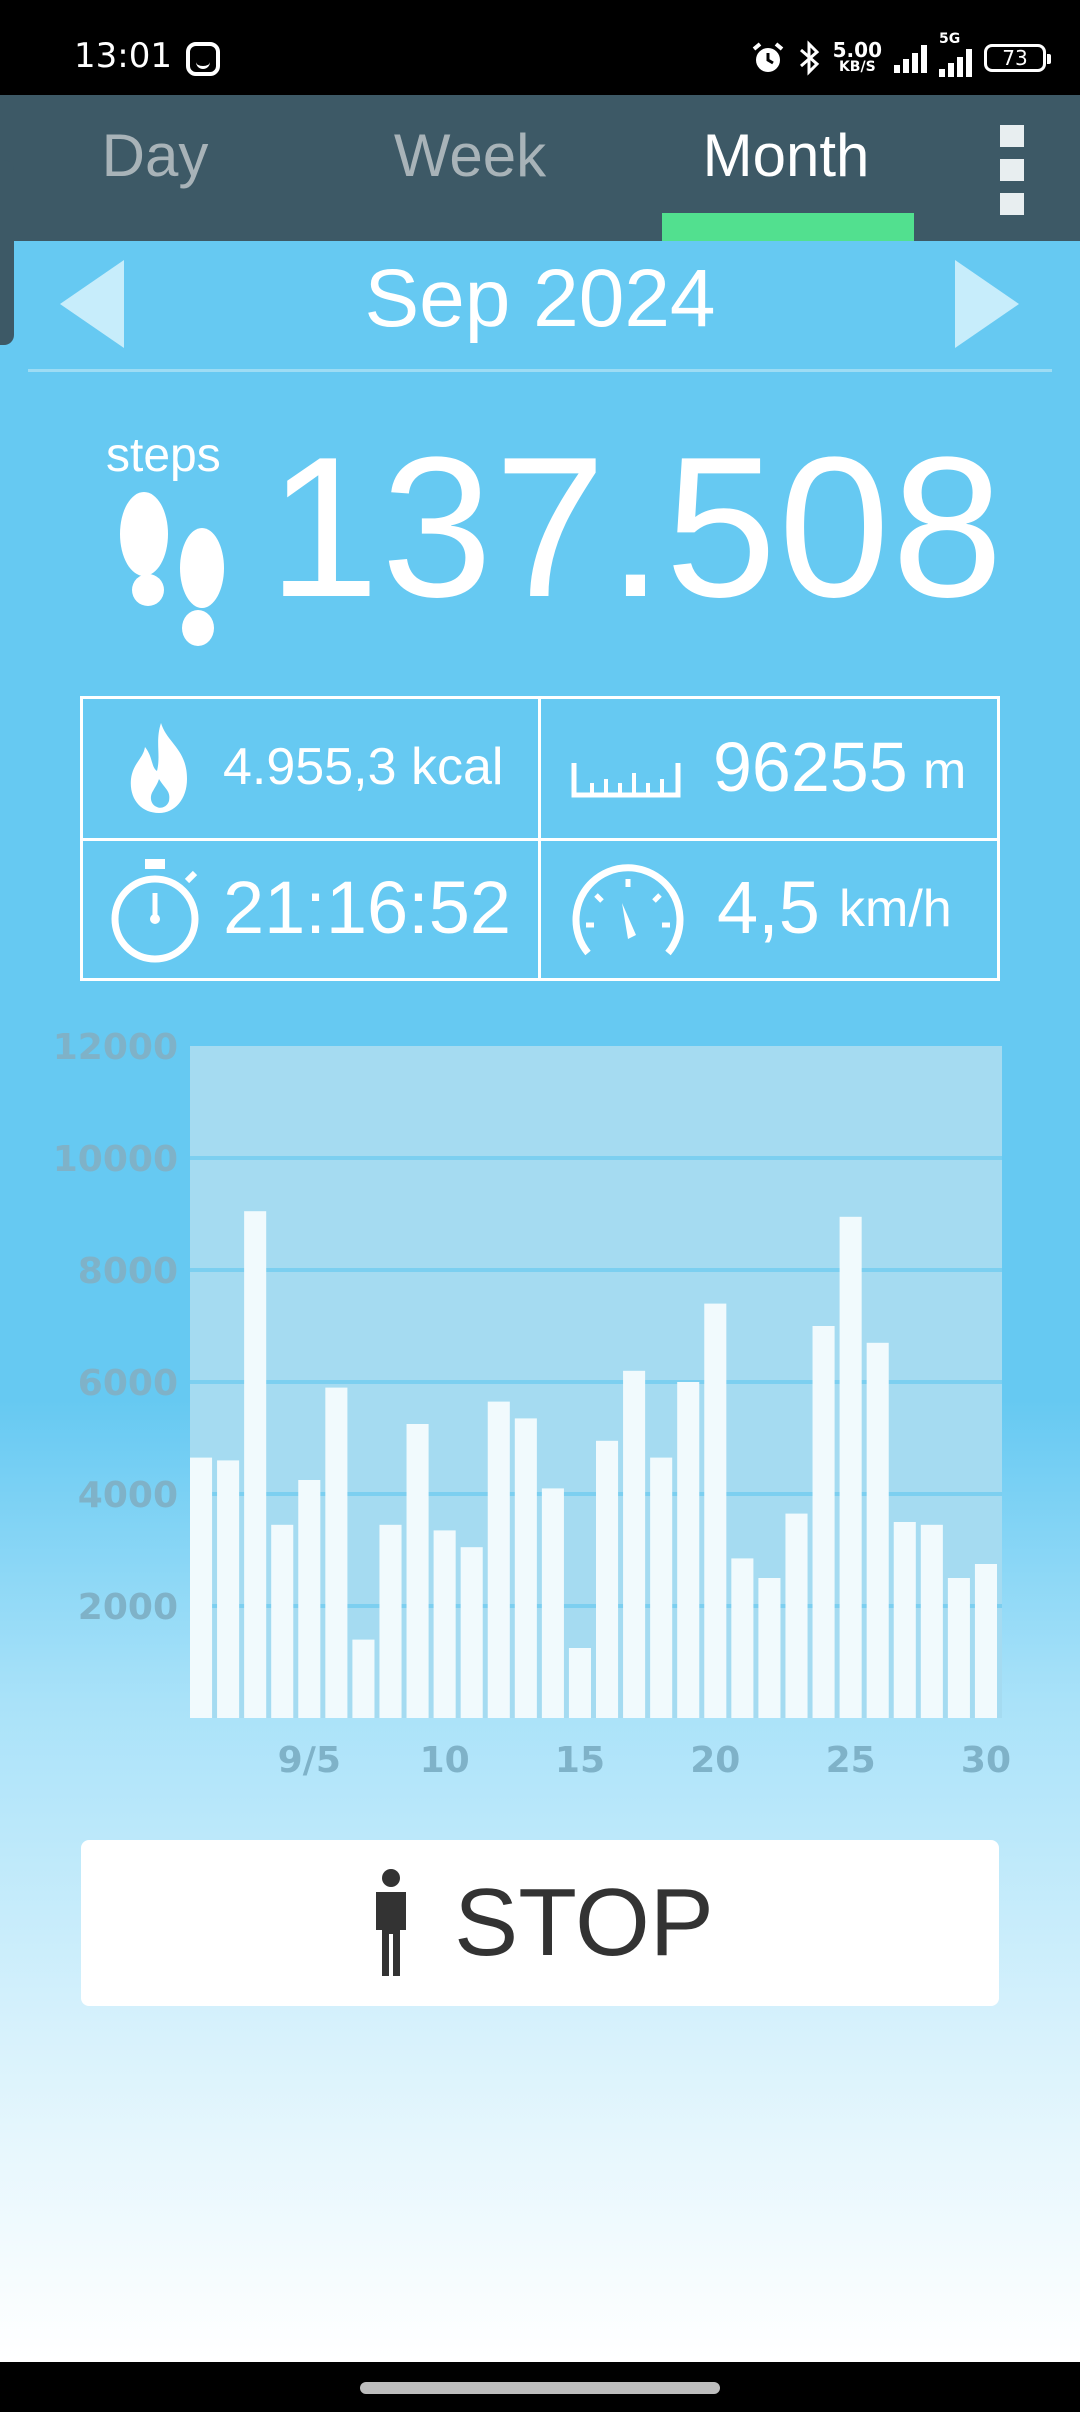 The width and height of the screenshot is (1080, 2412). I want to click on x-tick-label: 25, so click(851, 1760).